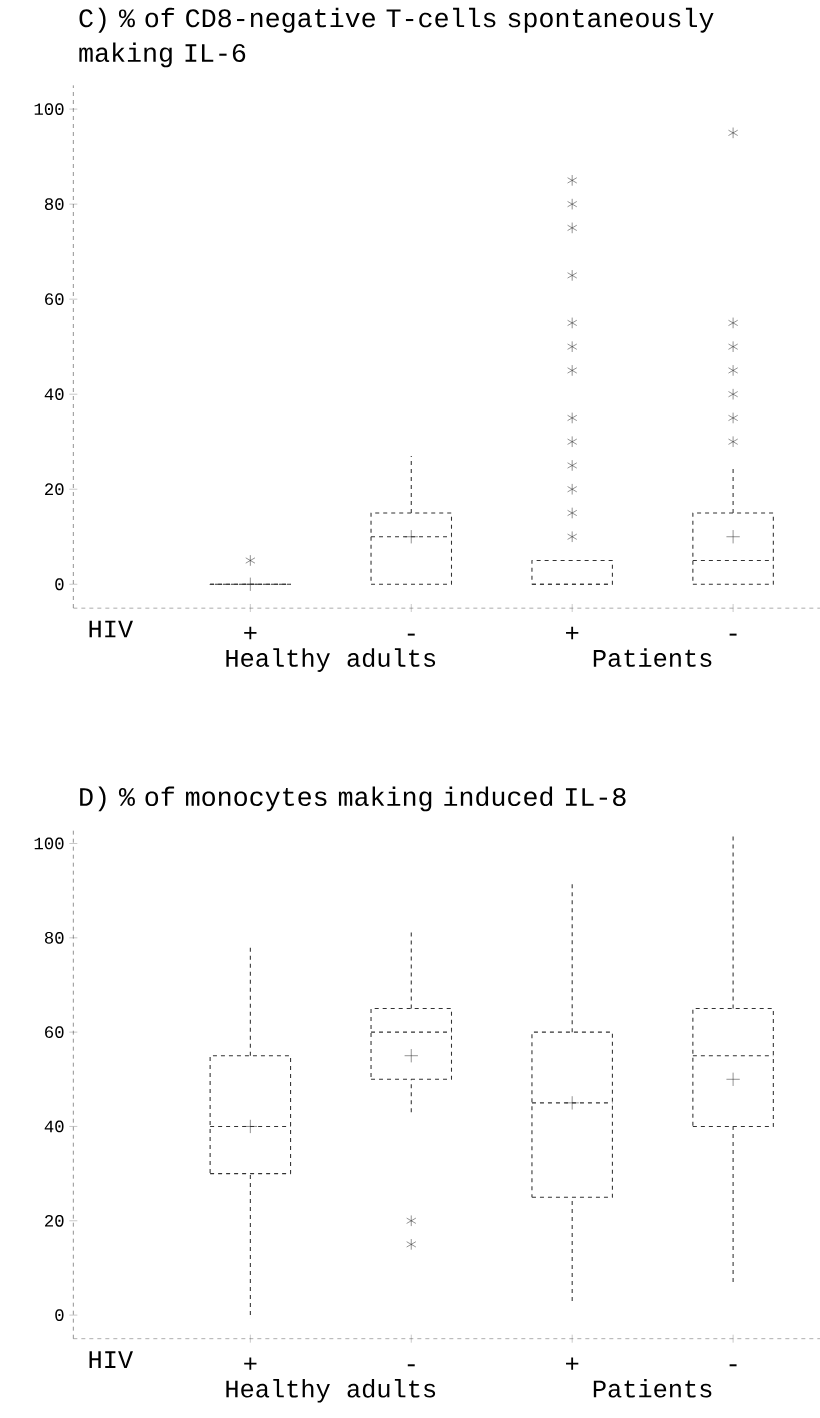 This screenshot has width=820, height=1418. Describe the element at coordinates (396, 37) in the screenshot. I see `chart-title: C) % of CD8-negative T-cells spontaneously making IL-6` at that location.